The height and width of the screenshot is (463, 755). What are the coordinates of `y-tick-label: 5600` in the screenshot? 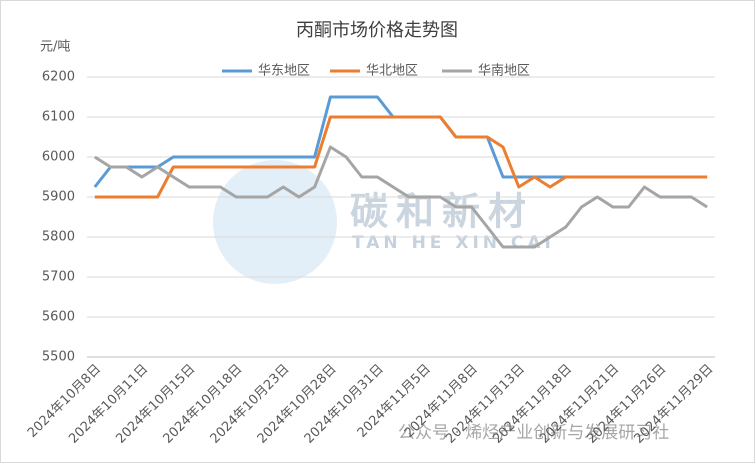 It's located at (58, 317).